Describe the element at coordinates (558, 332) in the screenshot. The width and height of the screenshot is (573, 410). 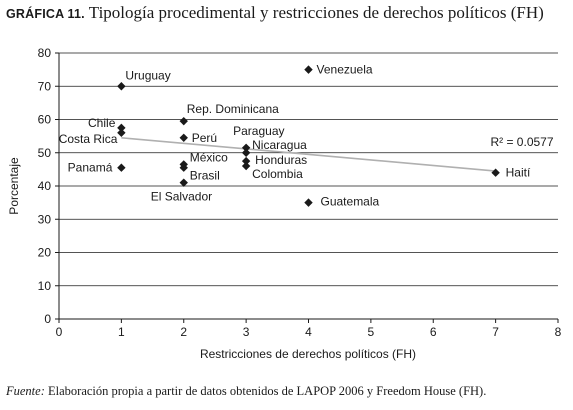
I see `x-tick-label: 8` at that location.